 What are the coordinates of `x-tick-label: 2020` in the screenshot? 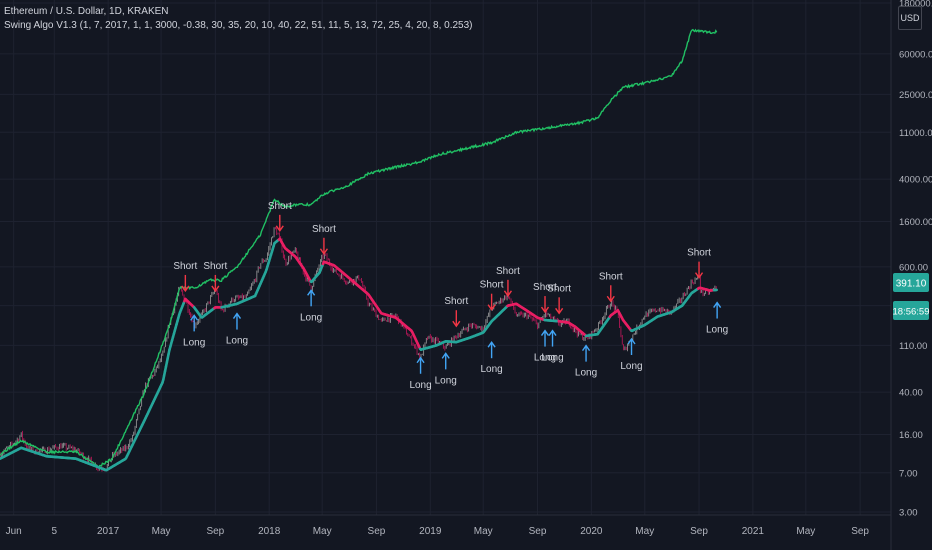 It's located at (591, 531).